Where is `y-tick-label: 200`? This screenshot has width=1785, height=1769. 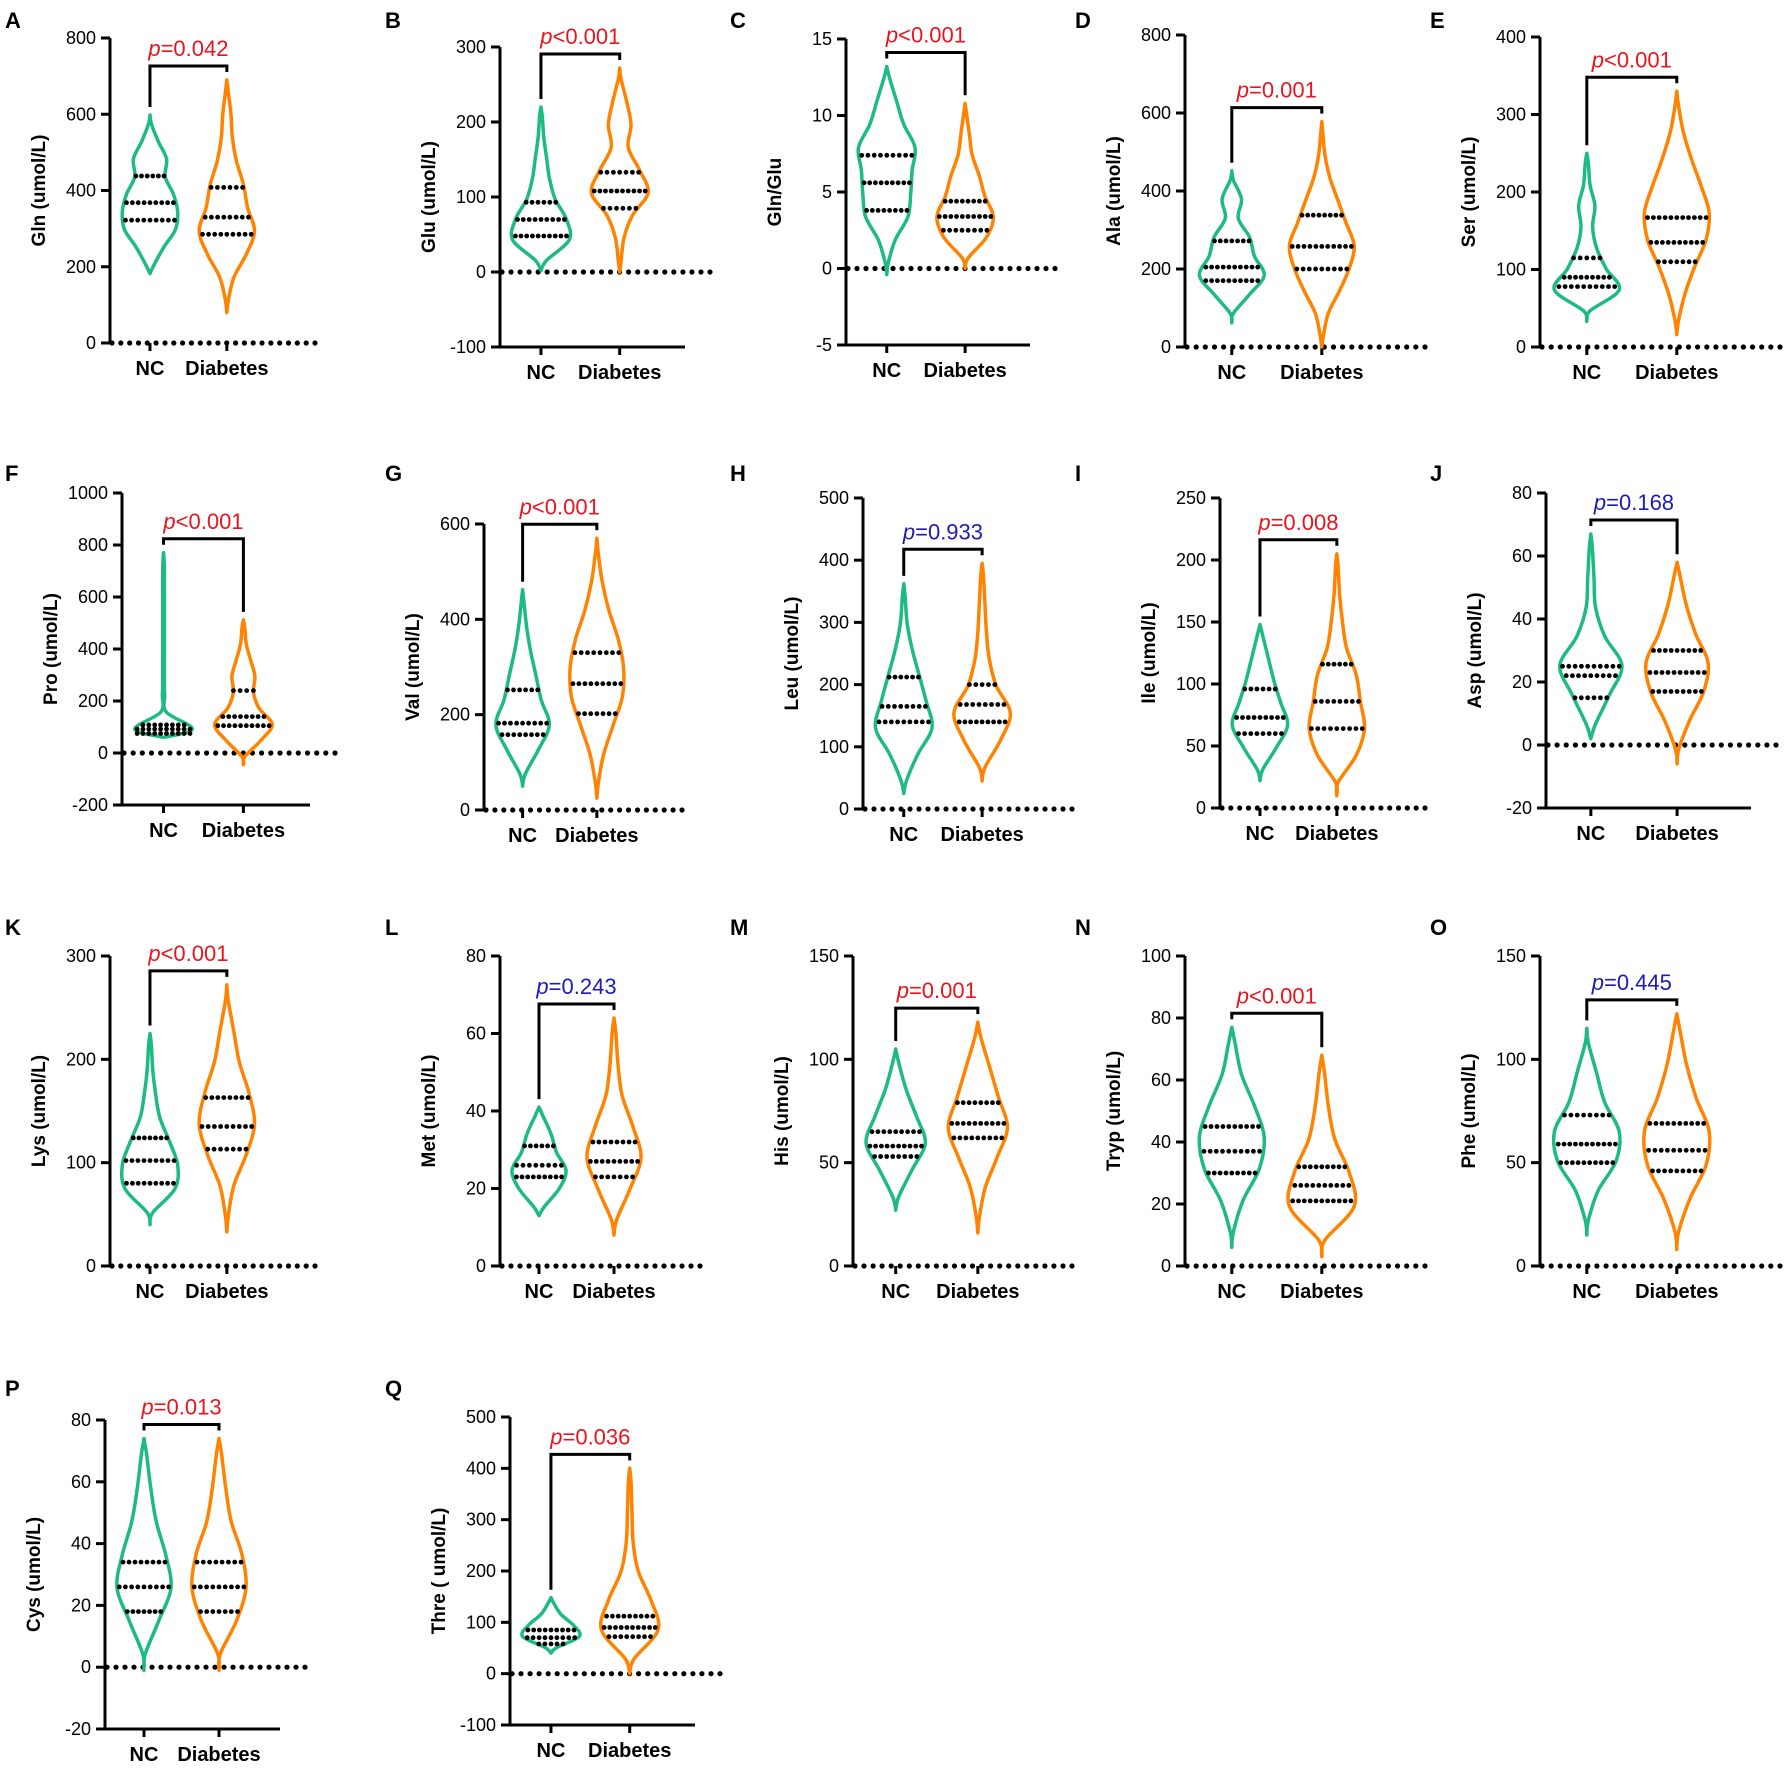
y-tick-label: 200 is located at coordinates (1511, 192).